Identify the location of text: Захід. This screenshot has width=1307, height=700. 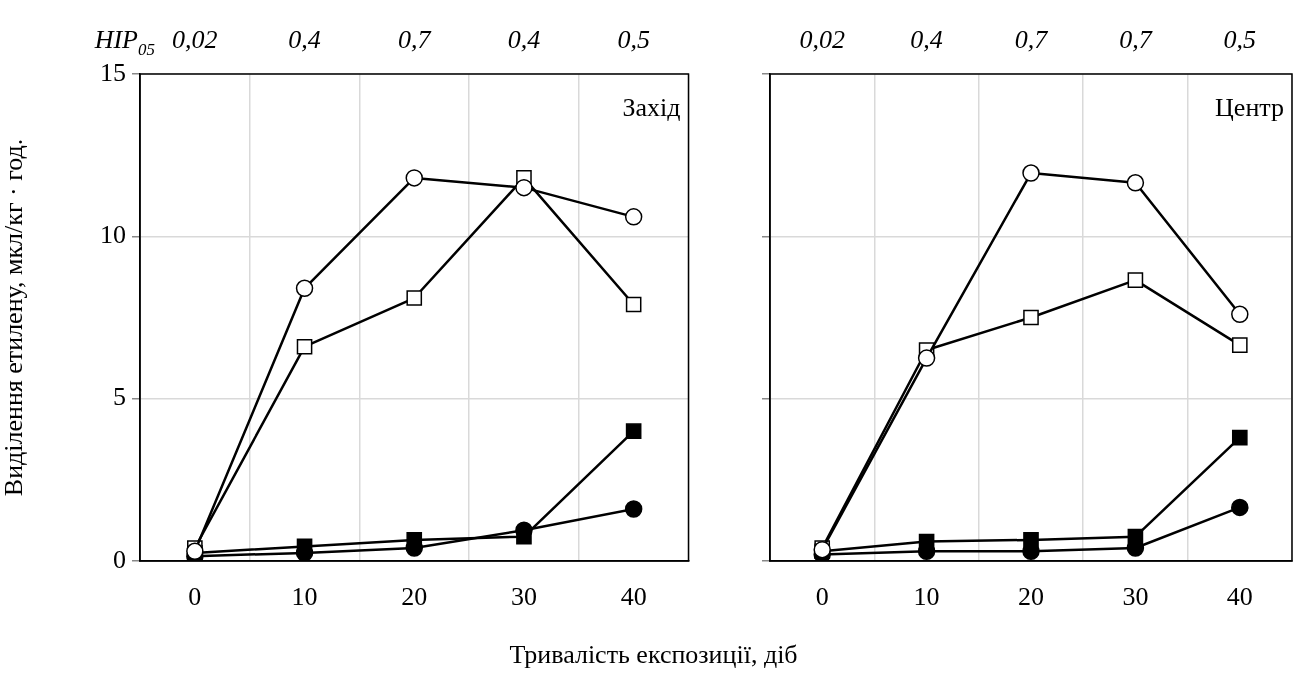
(651, 107).